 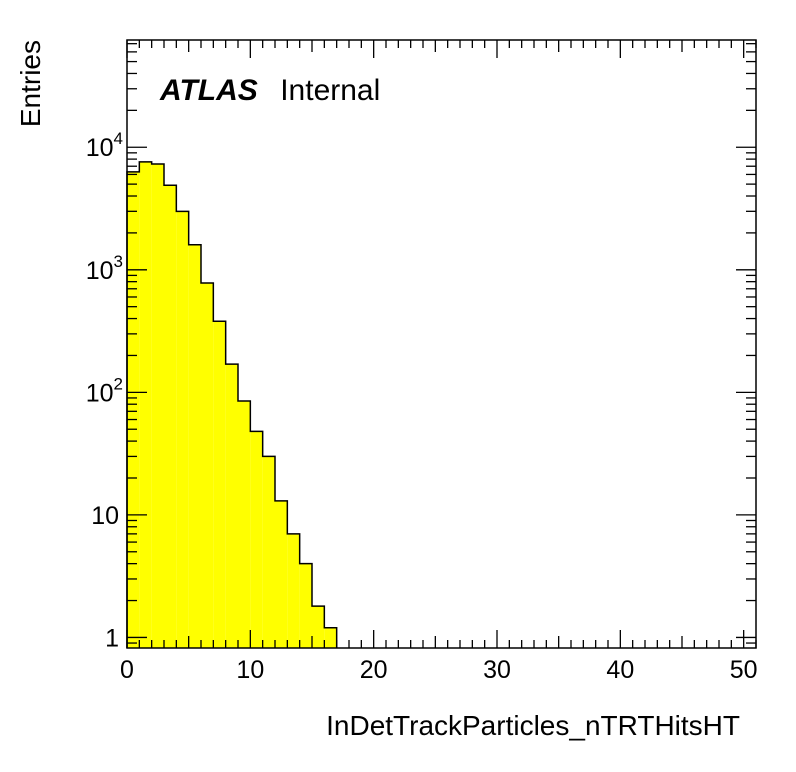 What do you see at coordinates (330, 90) in the screenshot?
I see `atlas-label-internal: Internal` at bounding box center [330, 90].